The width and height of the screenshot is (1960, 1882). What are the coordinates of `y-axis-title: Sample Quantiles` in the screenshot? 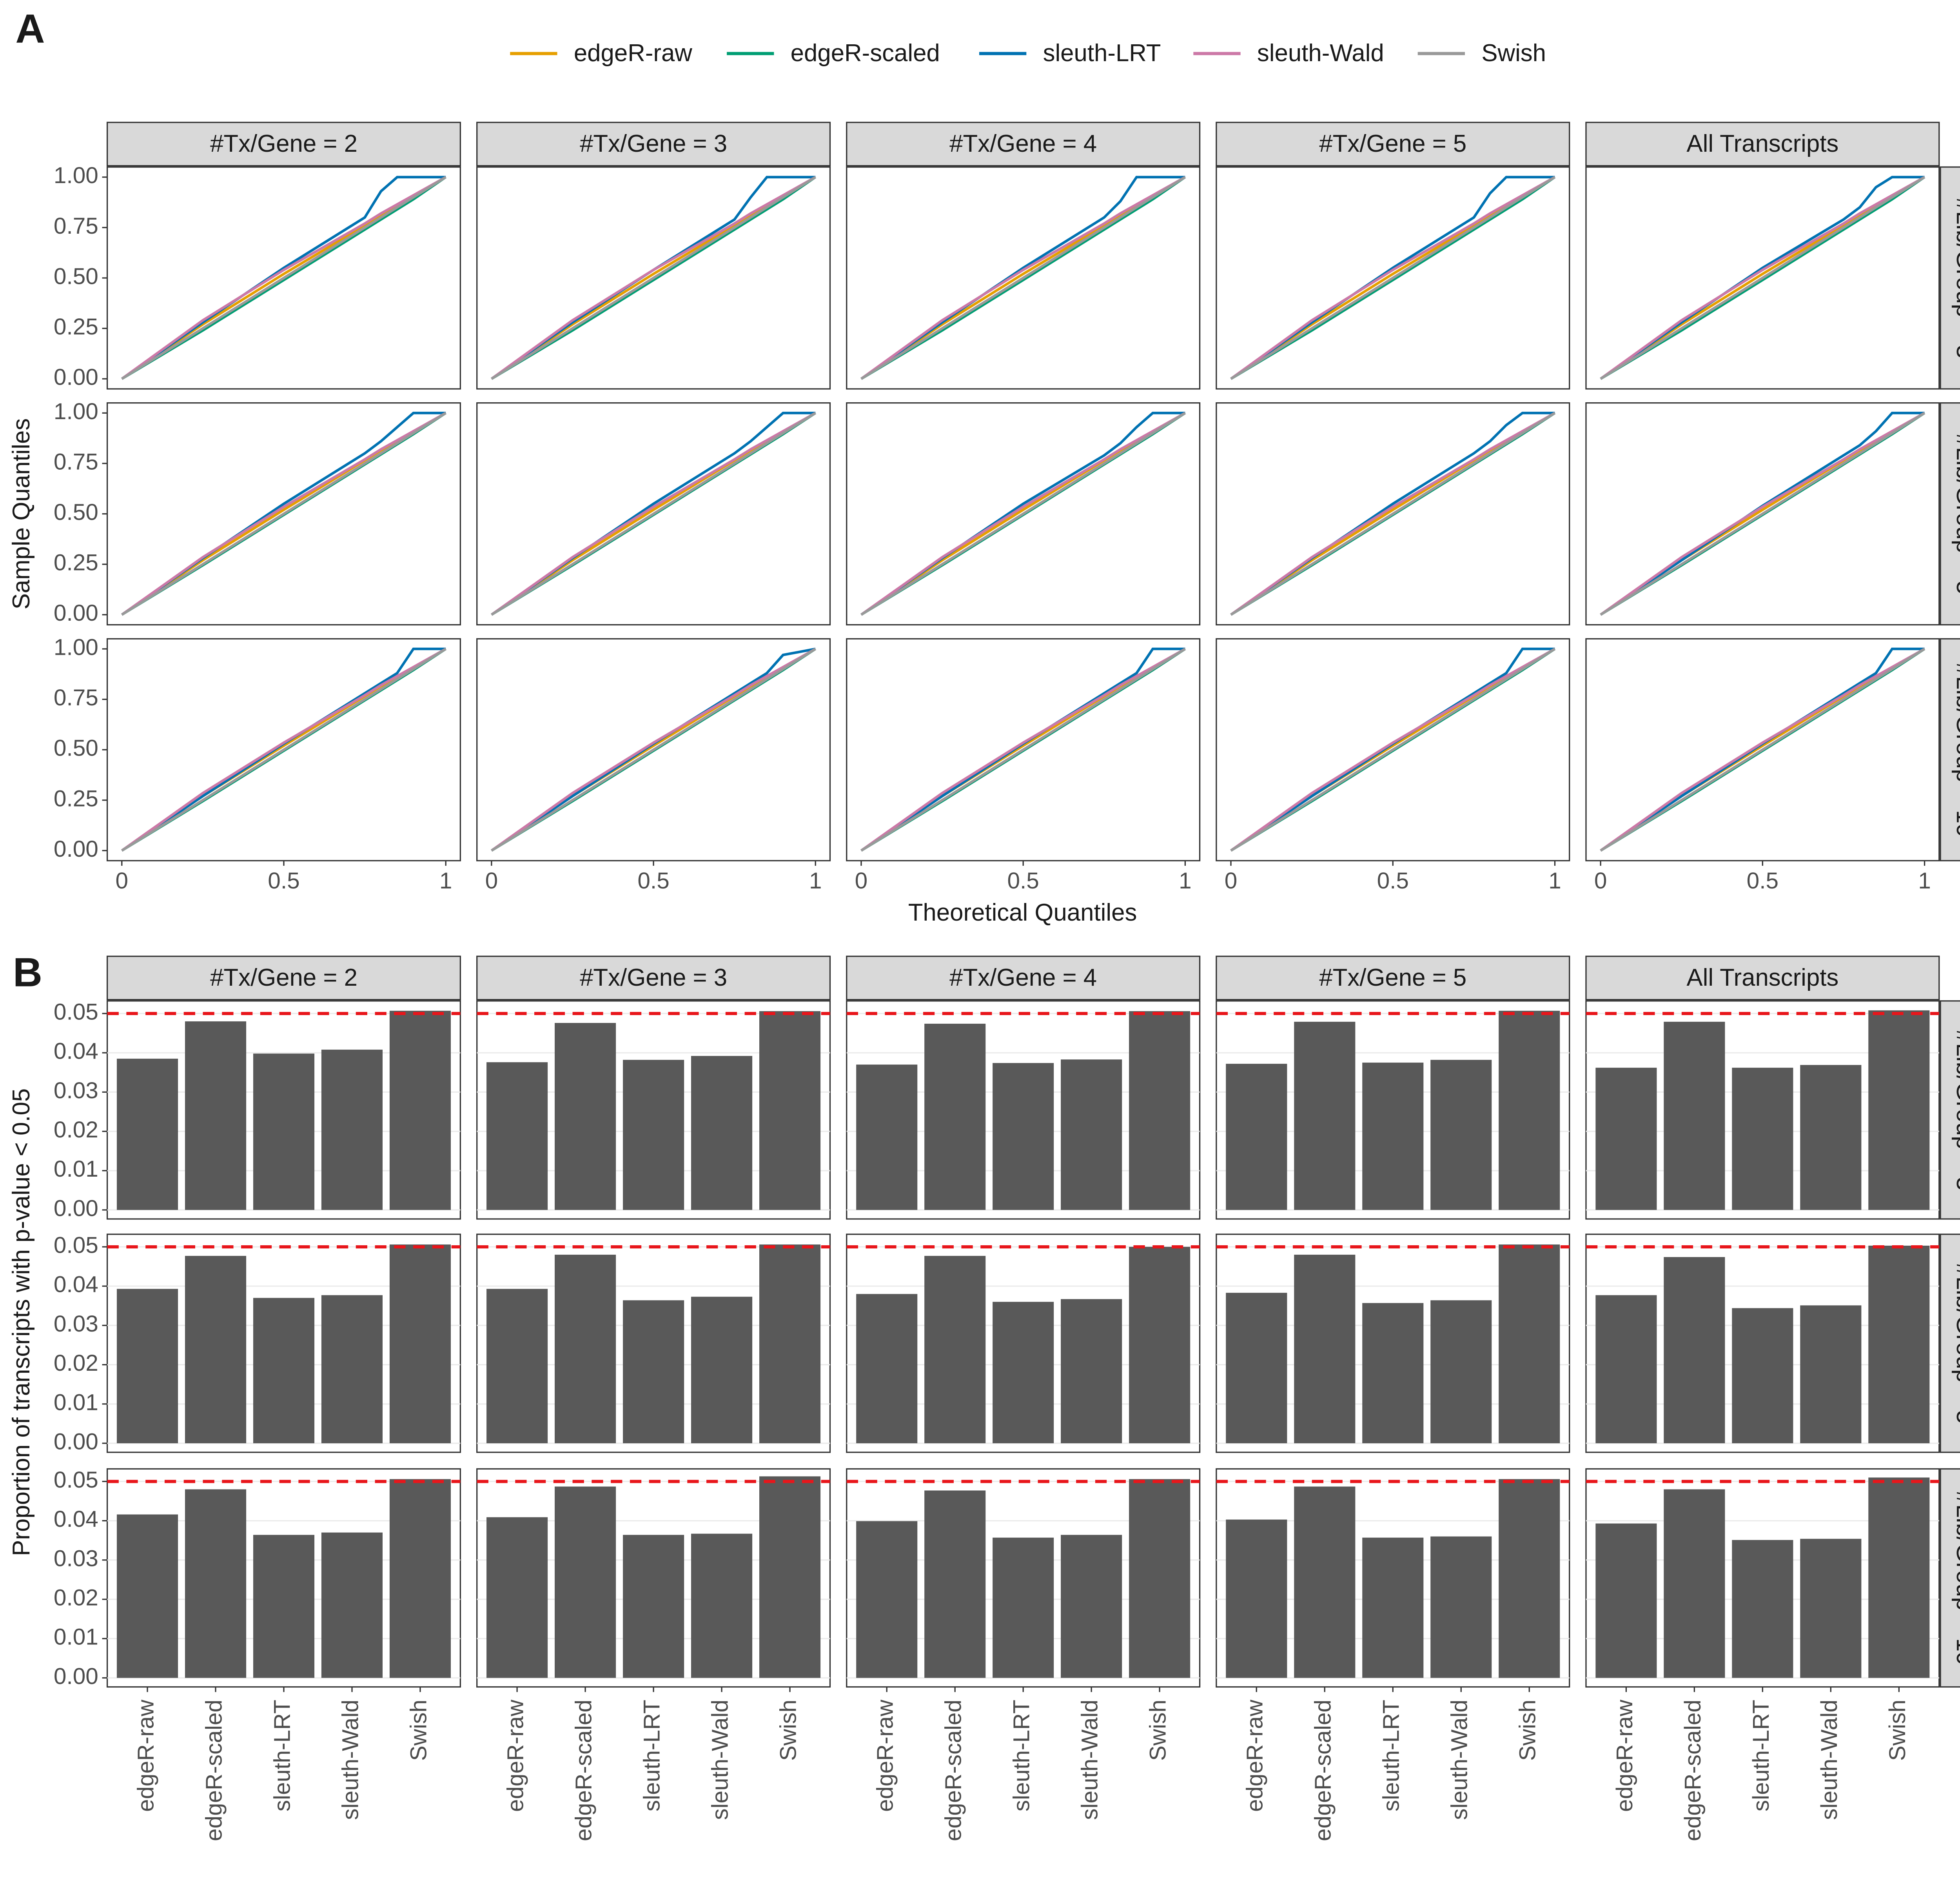 It's located at (21, 514).